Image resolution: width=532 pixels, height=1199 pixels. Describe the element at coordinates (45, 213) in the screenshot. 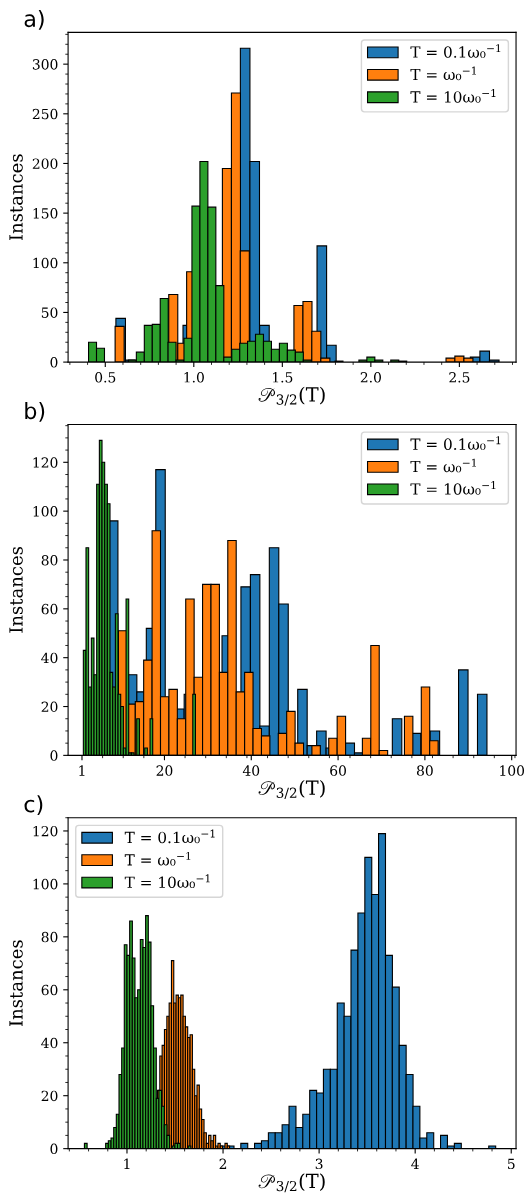

I see `y-tick-label: 150` at that location.